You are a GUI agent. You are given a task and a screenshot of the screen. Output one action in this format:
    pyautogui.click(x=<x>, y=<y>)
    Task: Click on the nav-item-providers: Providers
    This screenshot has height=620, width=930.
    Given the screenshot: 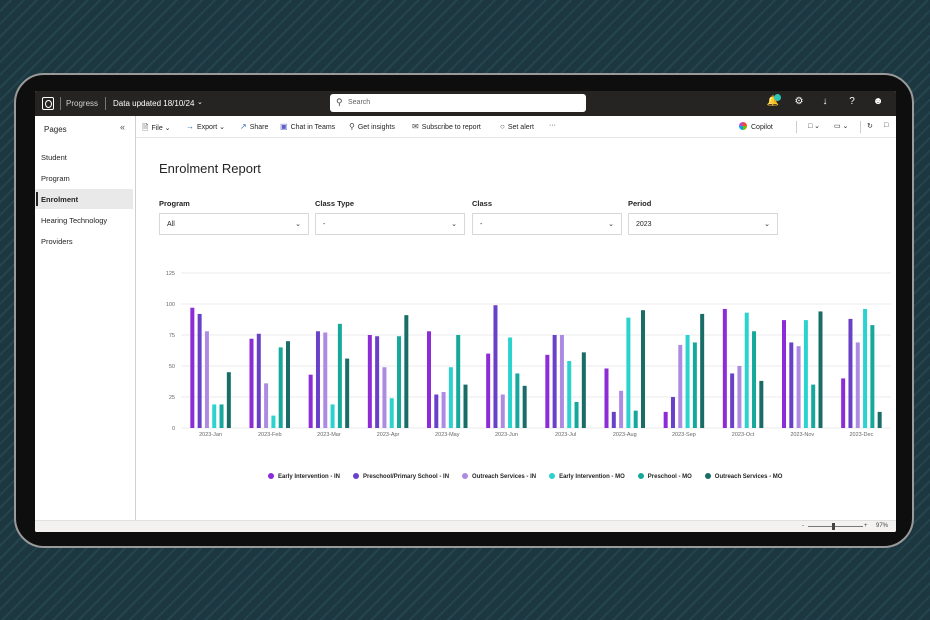 What is the action you would take?
    pyautogui.click(x=84, y=241)
    